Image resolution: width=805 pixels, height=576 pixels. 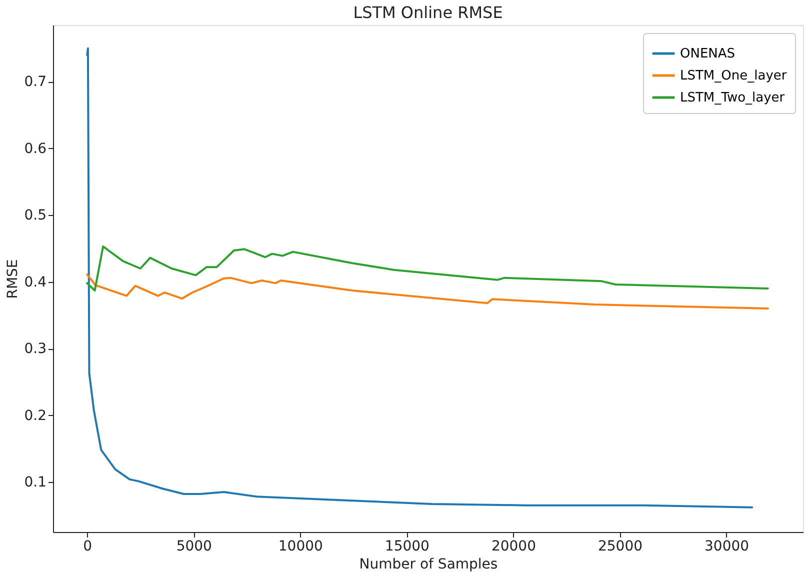 I want to click on chart-title: LSTM Online RMSE, so click(x=428, y=12).